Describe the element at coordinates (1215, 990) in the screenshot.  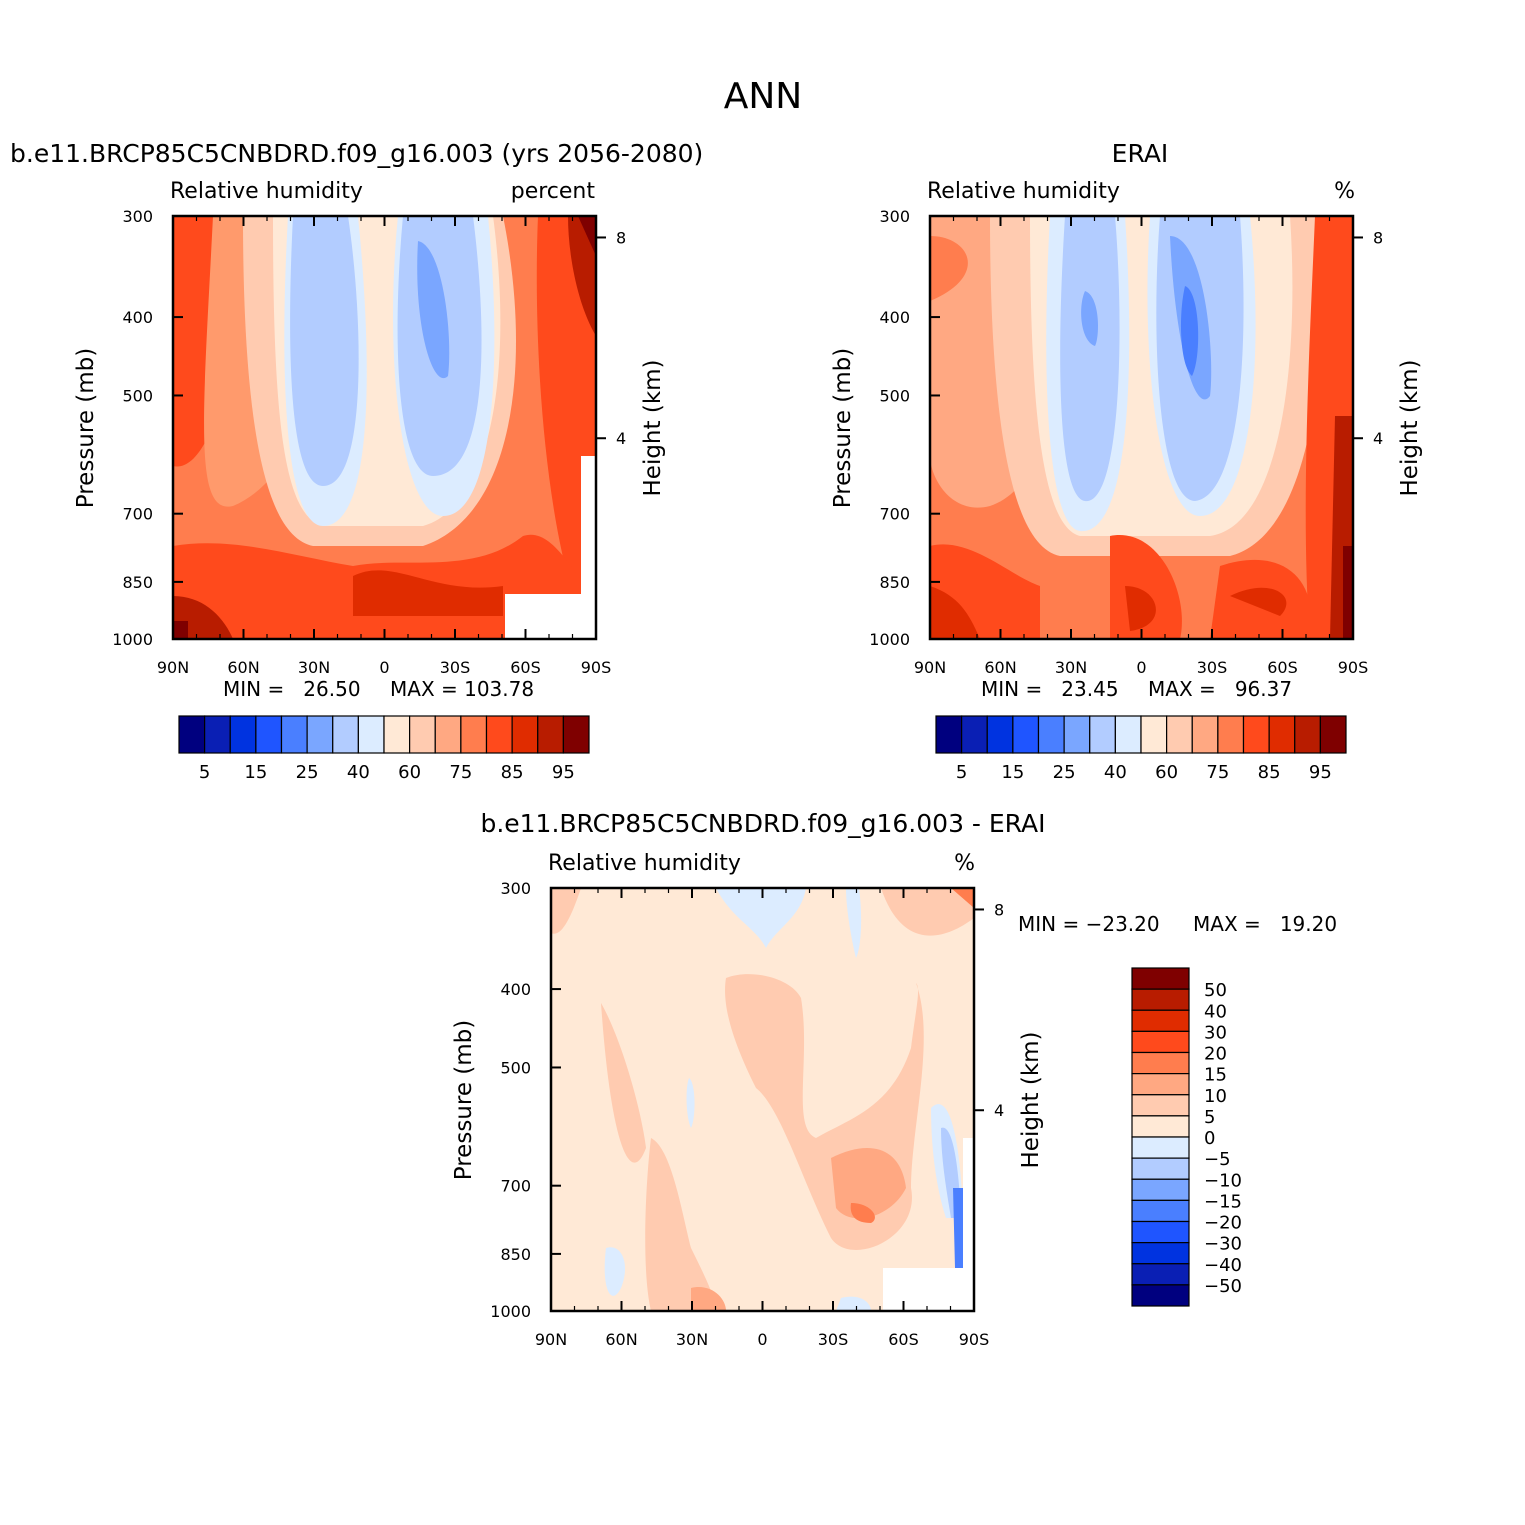
I see `colorbar-label: 50` at that location.